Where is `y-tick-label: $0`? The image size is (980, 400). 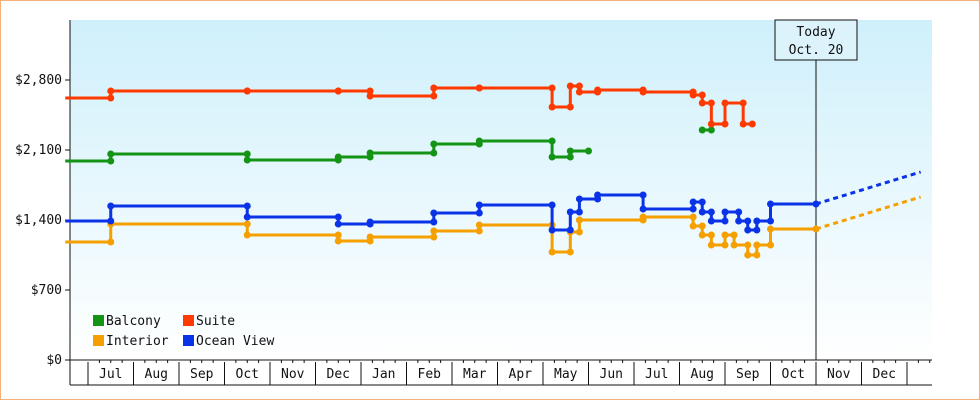
y-tick-label: $0 is located at coordinates (54, 360).